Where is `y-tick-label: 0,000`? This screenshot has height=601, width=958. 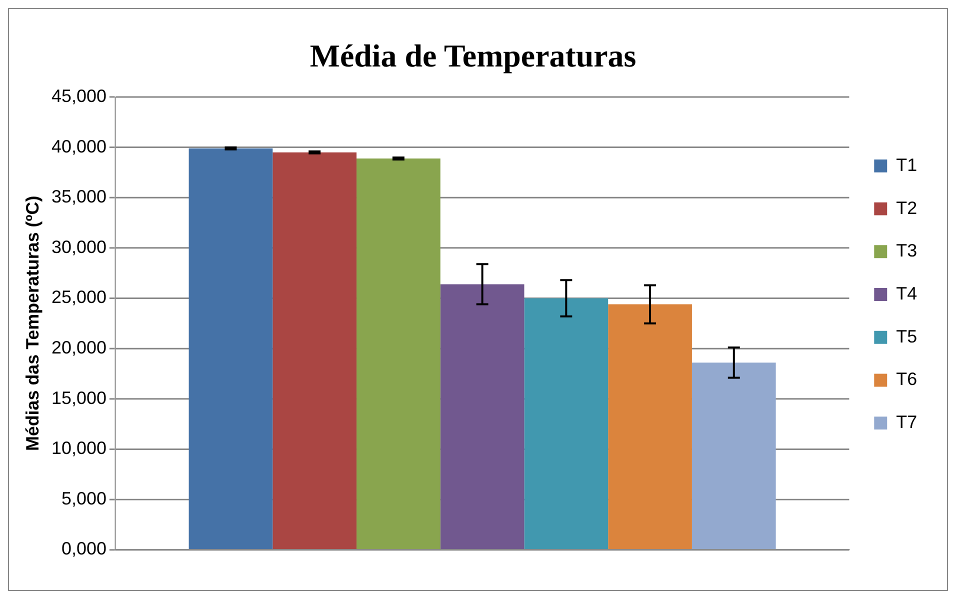
y-tick-label: 0,000 is located at coordinates (84, 548).